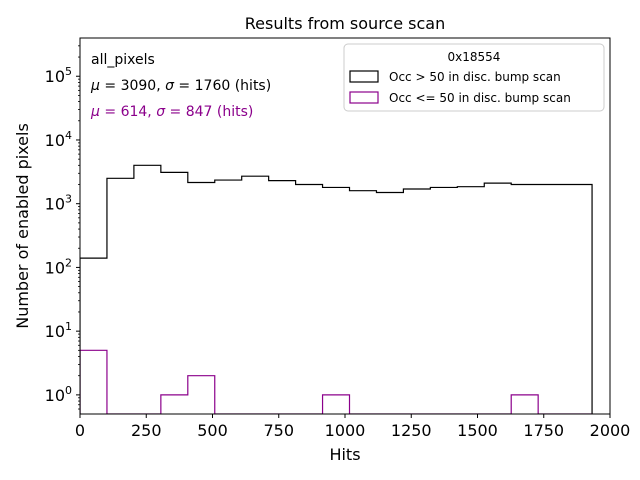 This screenshot has width=640, height=480. I want to click on y-tick-label: 10⁰, so click(58, 394).